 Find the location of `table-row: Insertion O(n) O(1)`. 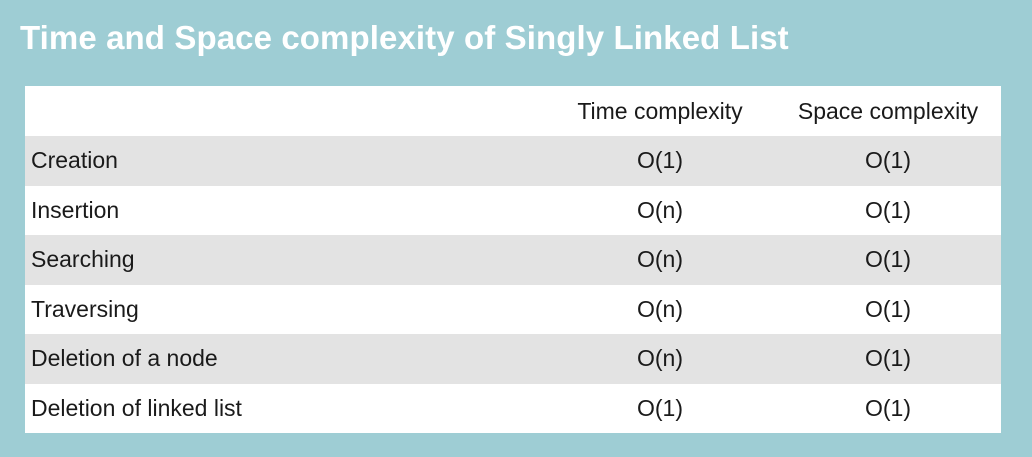

table-row: Insertion O(n) O(1) is located at coordinates (513, 210).